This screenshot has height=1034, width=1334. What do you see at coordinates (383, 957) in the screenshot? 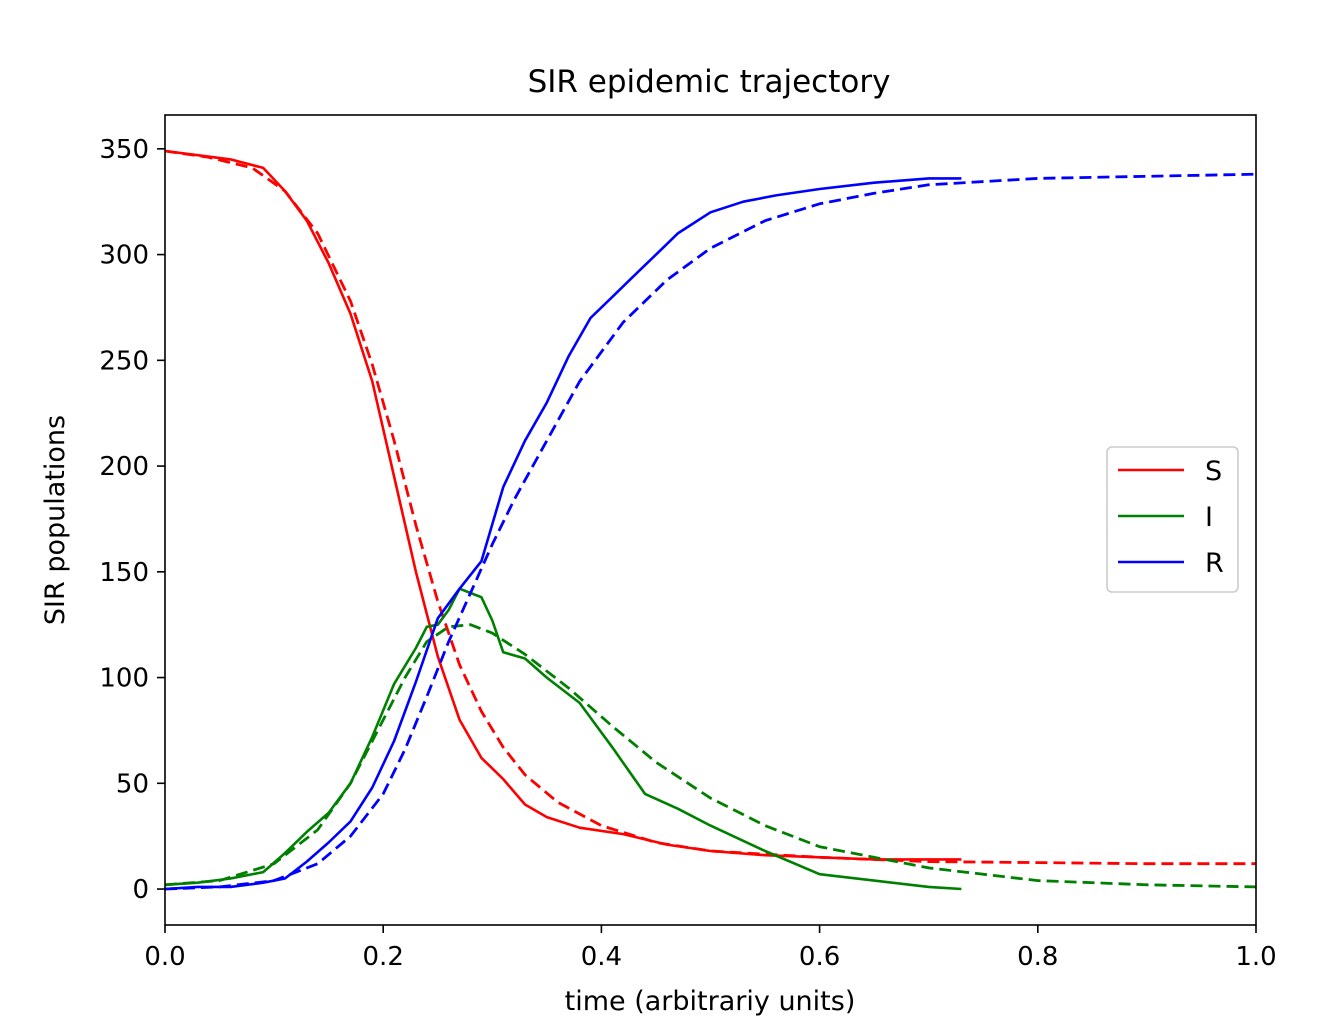
I see `x-tick-label: 0.2` at bounding box center [383, 957].